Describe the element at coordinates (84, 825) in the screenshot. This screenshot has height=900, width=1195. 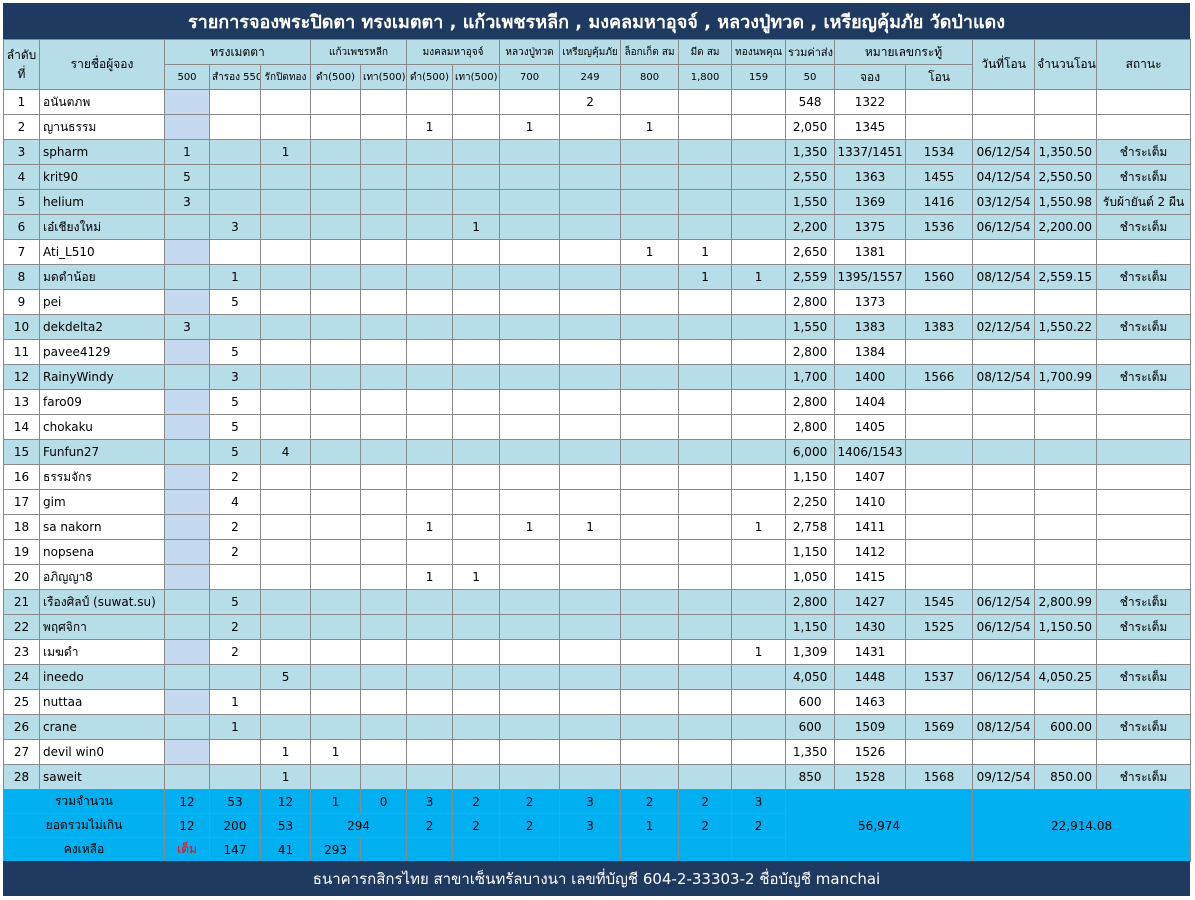
I see `summary-limit-label: ยอดรวมไม่เกิน` at that location.